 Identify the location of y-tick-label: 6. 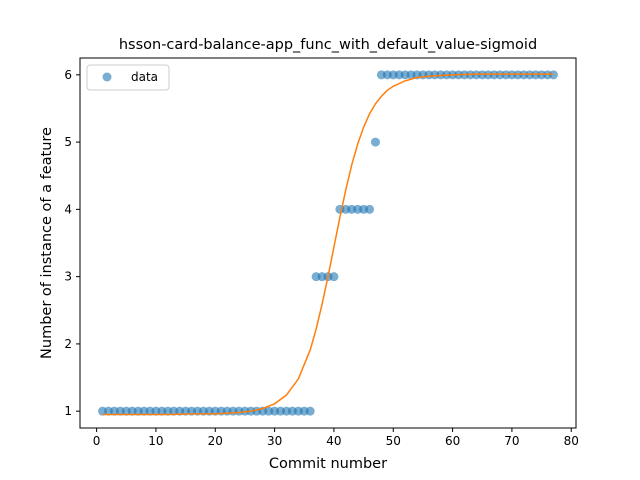
(68, 75).